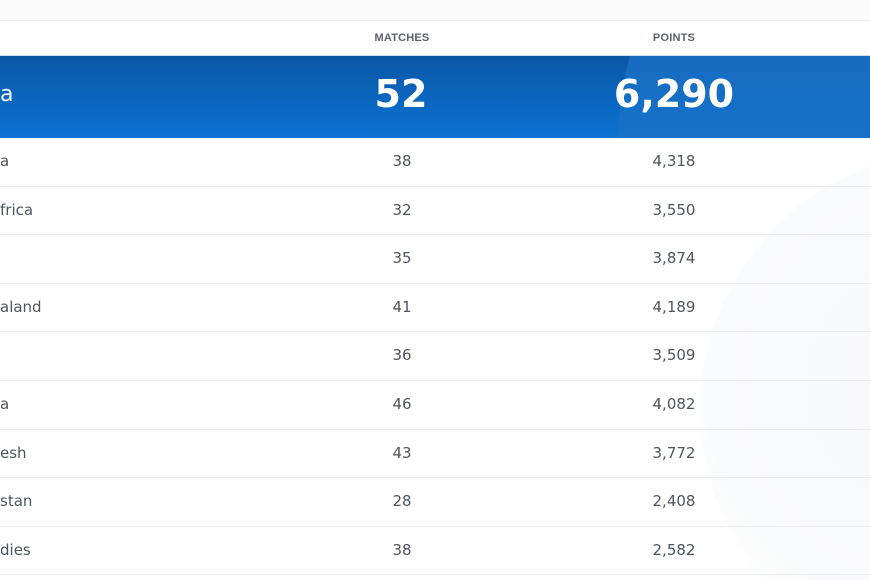  What do you see at coordinates (21, 306) in the screenshot?
I see `team-name: aland` at bounding box center [21, 306].